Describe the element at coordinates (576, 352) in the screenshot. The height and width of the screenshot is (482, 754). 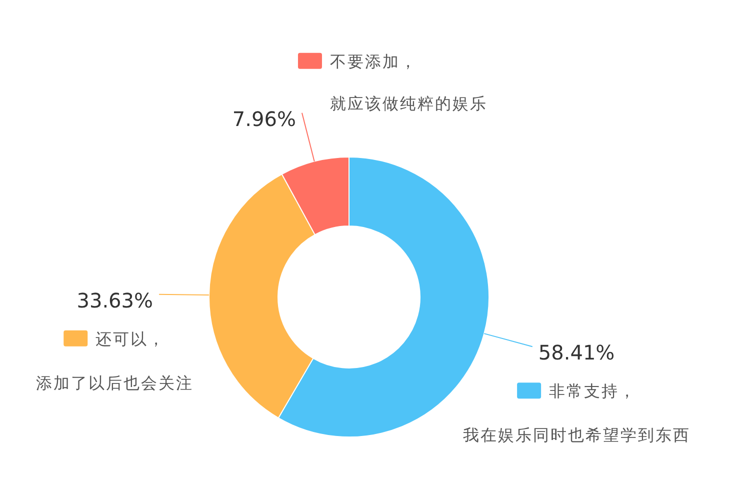
I see `data-label: 58.41%` at that location.